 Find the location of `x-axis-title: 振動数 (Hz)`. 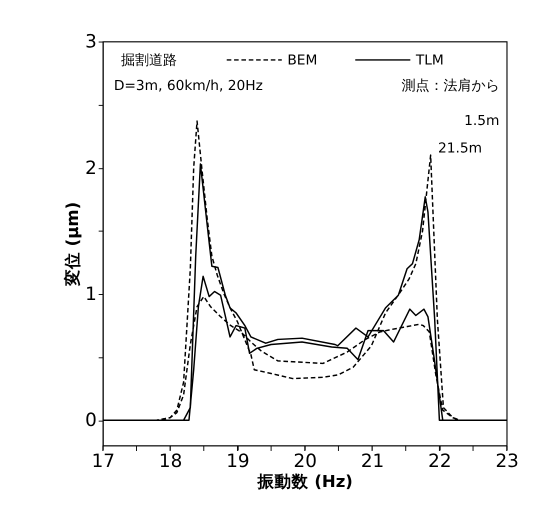

x-axis-title: 振動数 (Hz) is located at coordinates (304, 482).